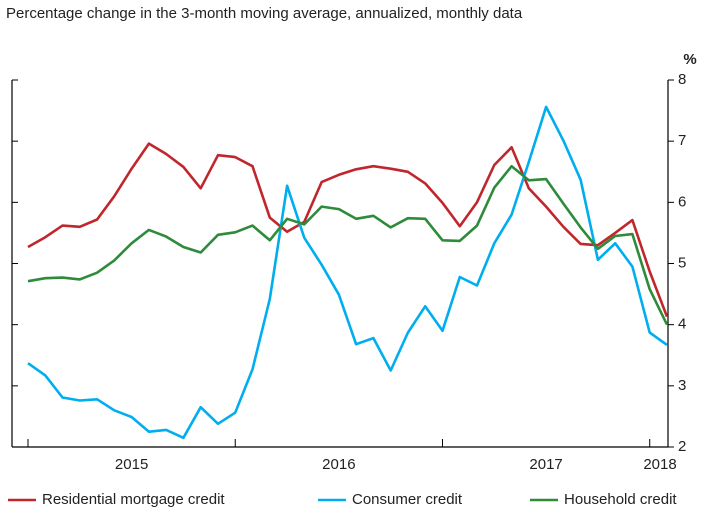  Describe the element at coordinates (682, 324) in the screenshot. I see `y-tick-label: 4` at that location.